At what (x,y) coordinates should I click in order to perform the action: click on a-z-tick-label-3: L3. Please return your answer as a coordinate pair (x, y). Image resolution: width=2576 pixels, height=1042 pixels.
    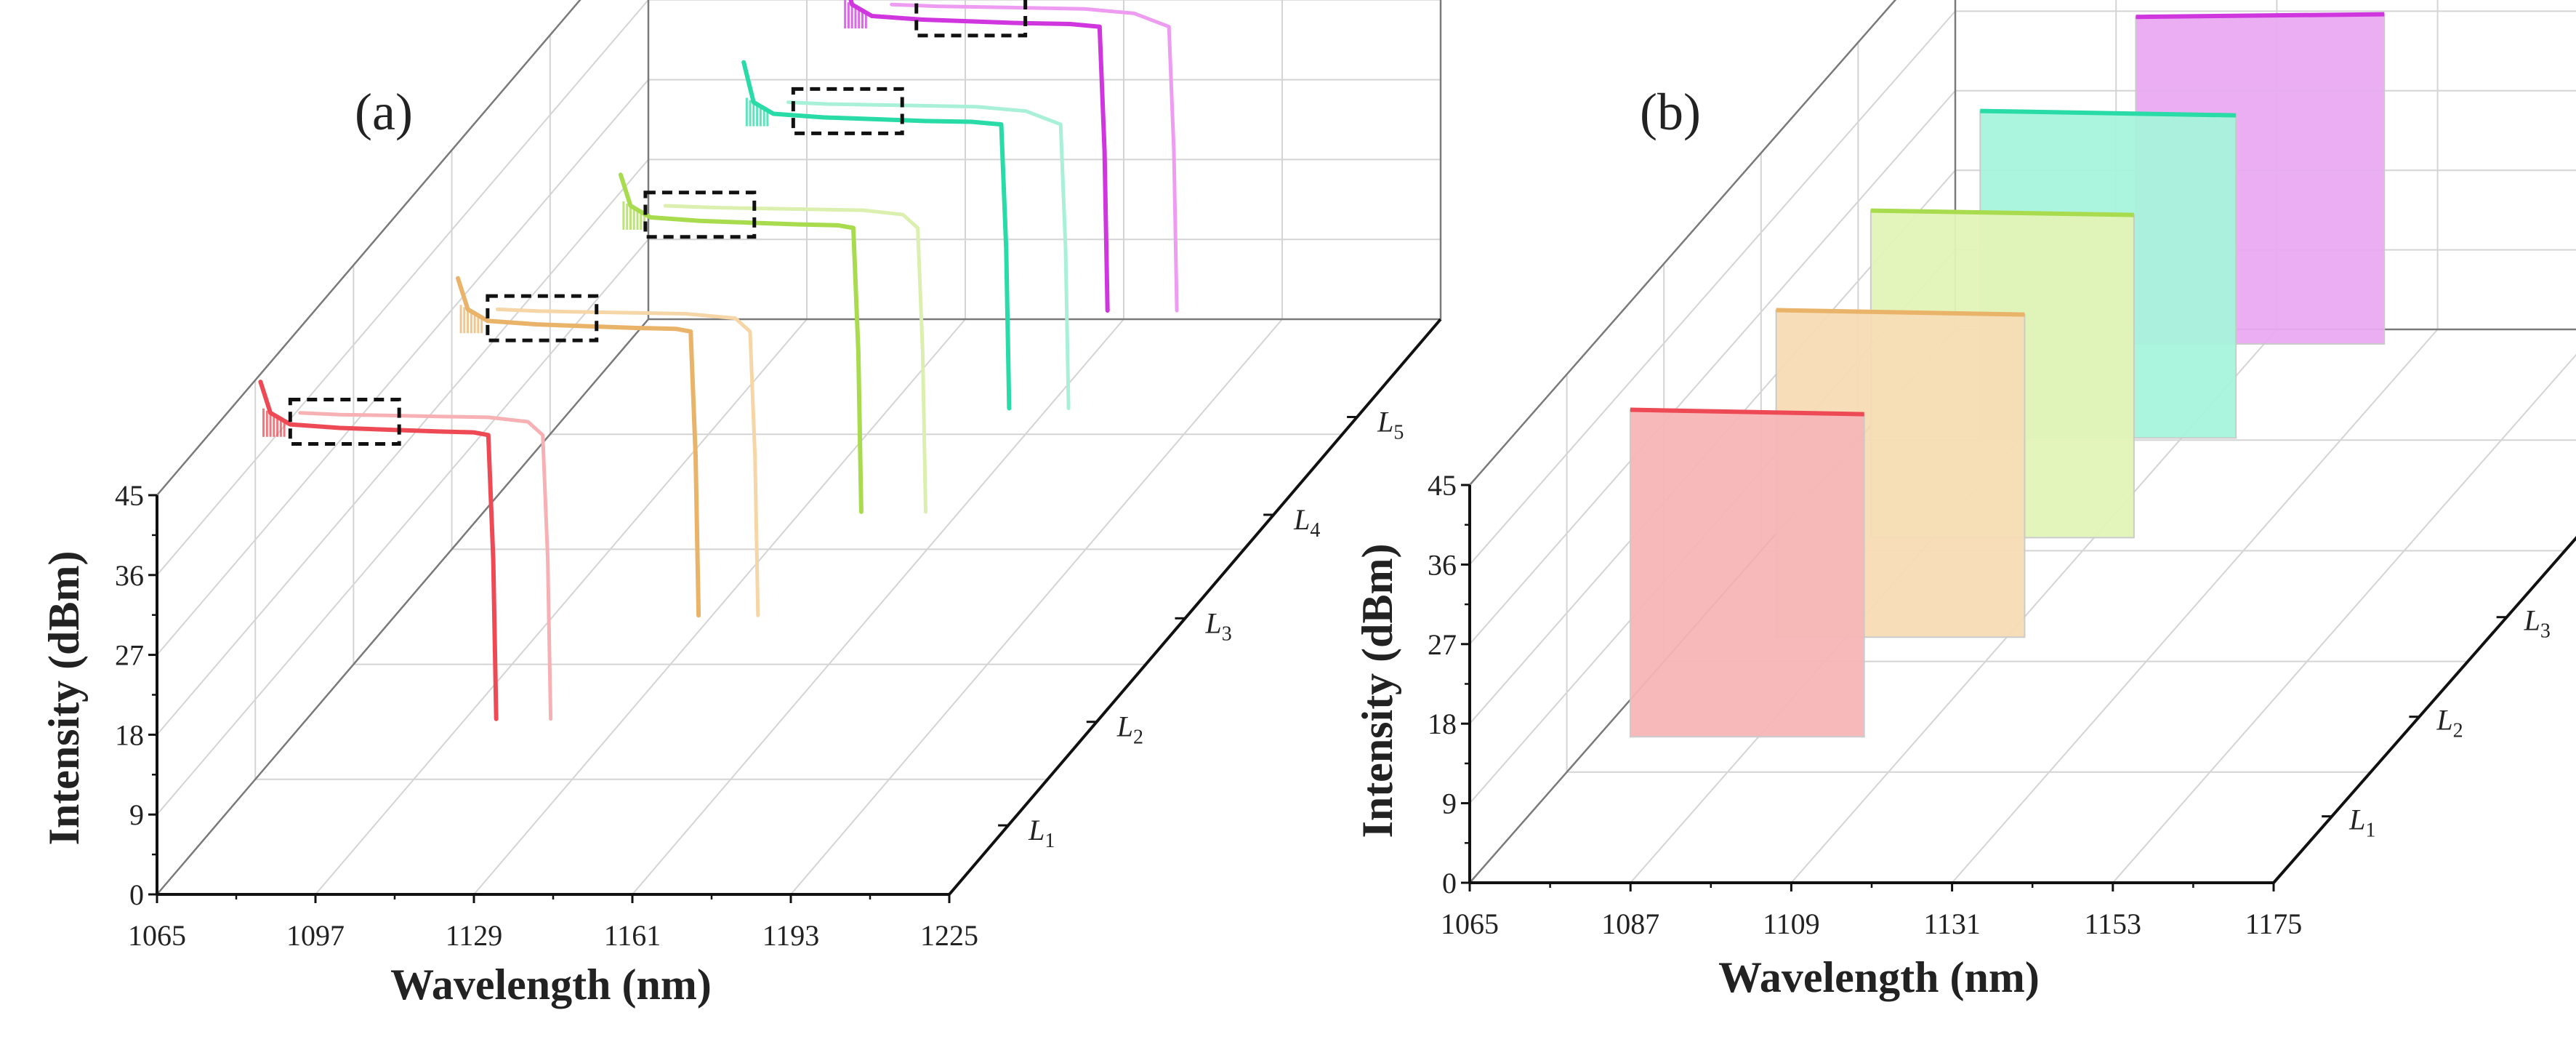
    Looking at the image, I should click on (1217, 626).